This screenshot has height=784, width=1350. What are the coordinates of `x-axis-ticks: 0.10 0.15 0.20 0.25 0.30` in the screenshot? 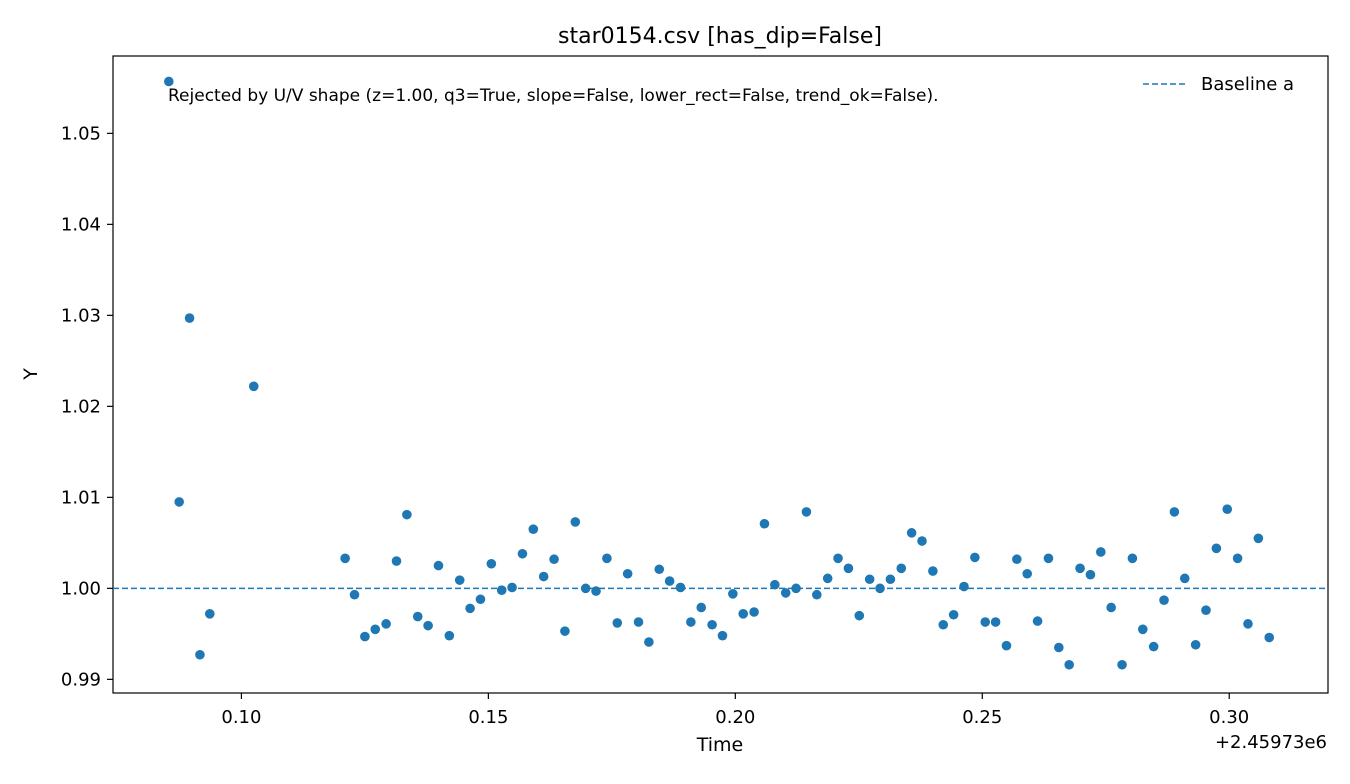 It's located at (735, 710).